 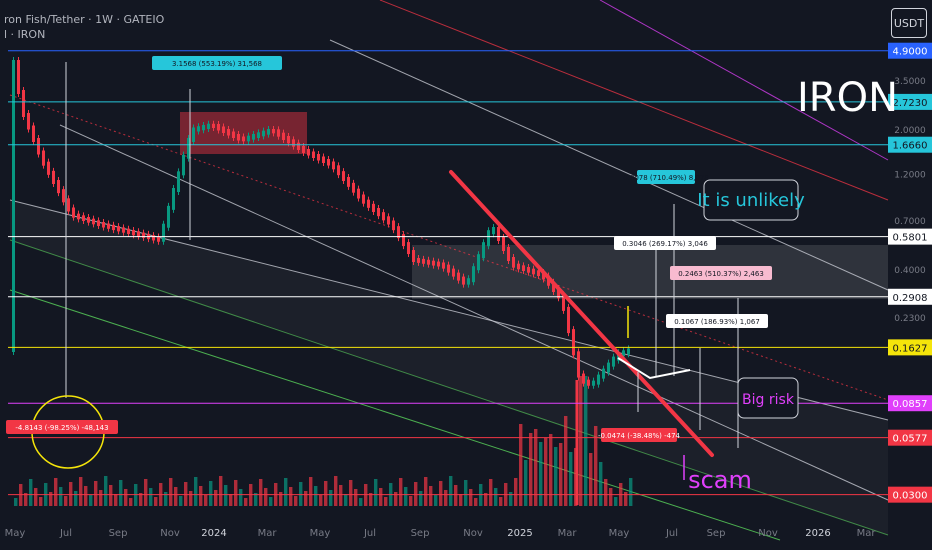 What do you see at coordinates (768, 398) in the screenshot?
I see `callout-box` at bounding box center [768, 398].